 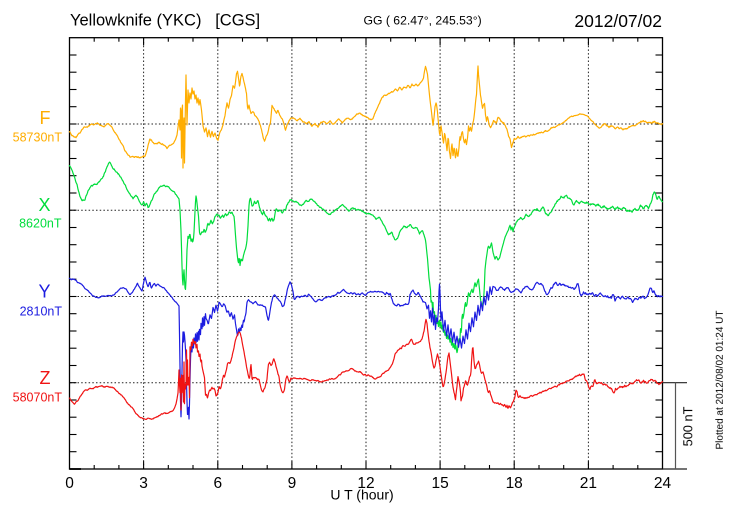 I want to click on svg-text: 2810nT, so click(x=41, y=312).